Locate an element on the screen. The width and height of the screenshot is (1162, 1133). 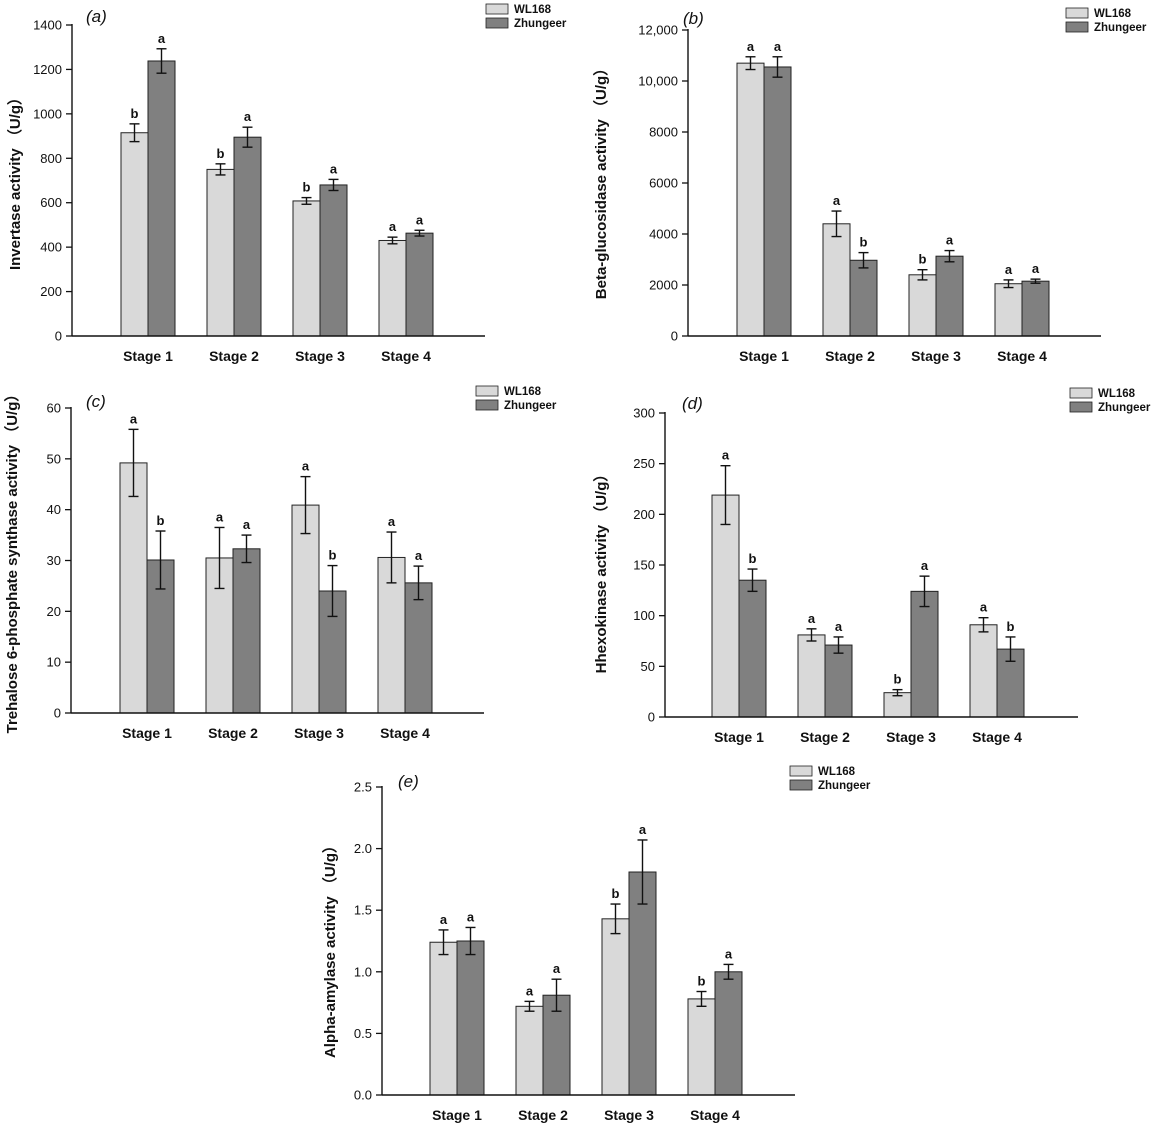
y-tick-label: 30 is located at coordinates (54, 560).